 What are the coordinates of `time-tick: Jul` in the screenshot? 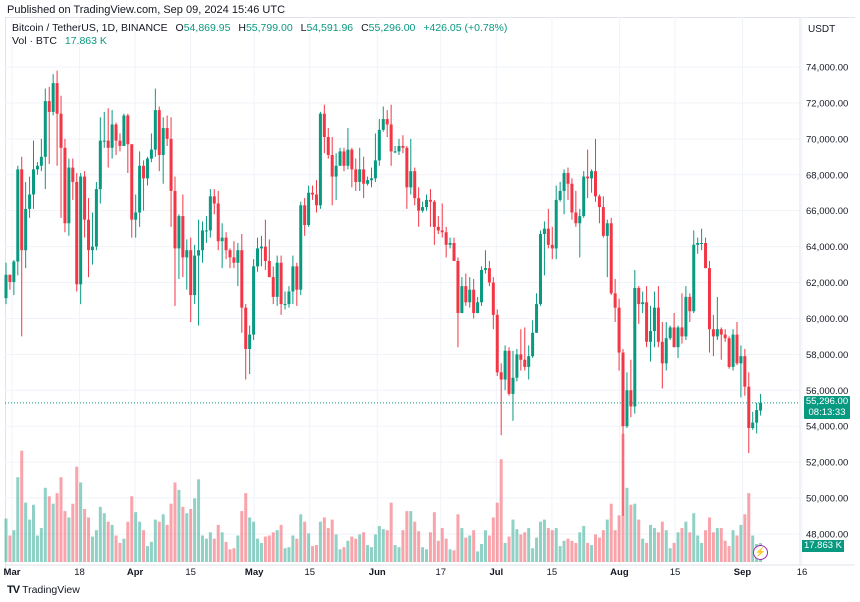 It's located at (496, 572).